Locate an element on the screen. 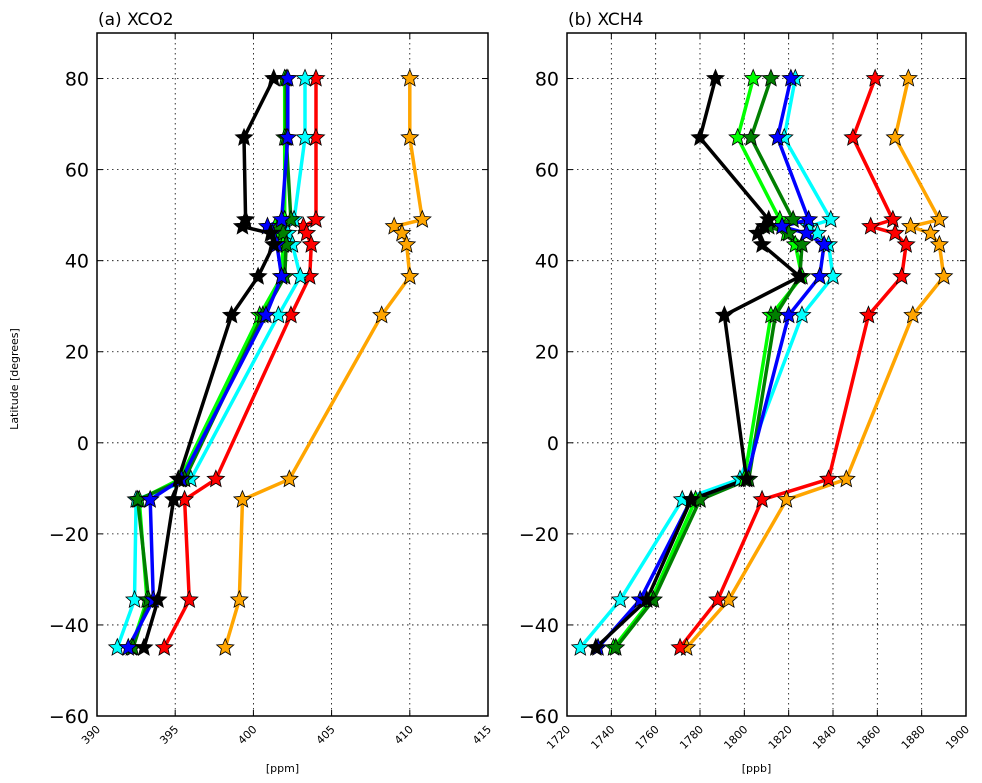 This screenshot has width=982, height=783. x-tick-label: 1880 is located at coordinates (913, 737).